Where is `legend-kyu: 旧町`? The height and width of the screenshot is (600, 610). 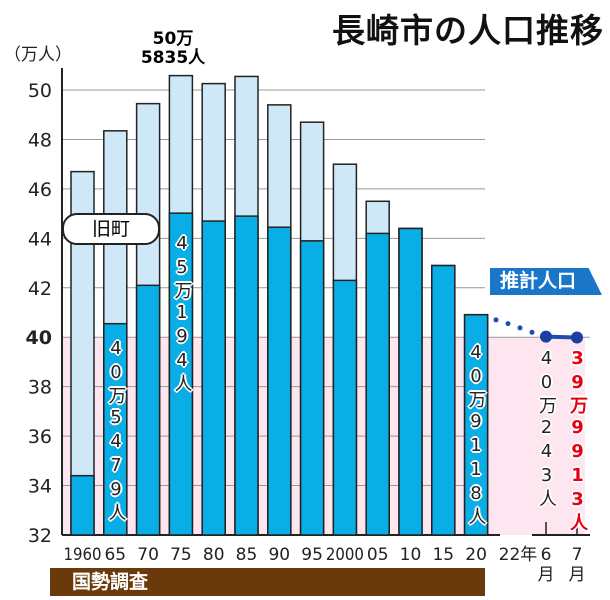
legend-kyu: 旧町 is located at coordinates (111, 229).